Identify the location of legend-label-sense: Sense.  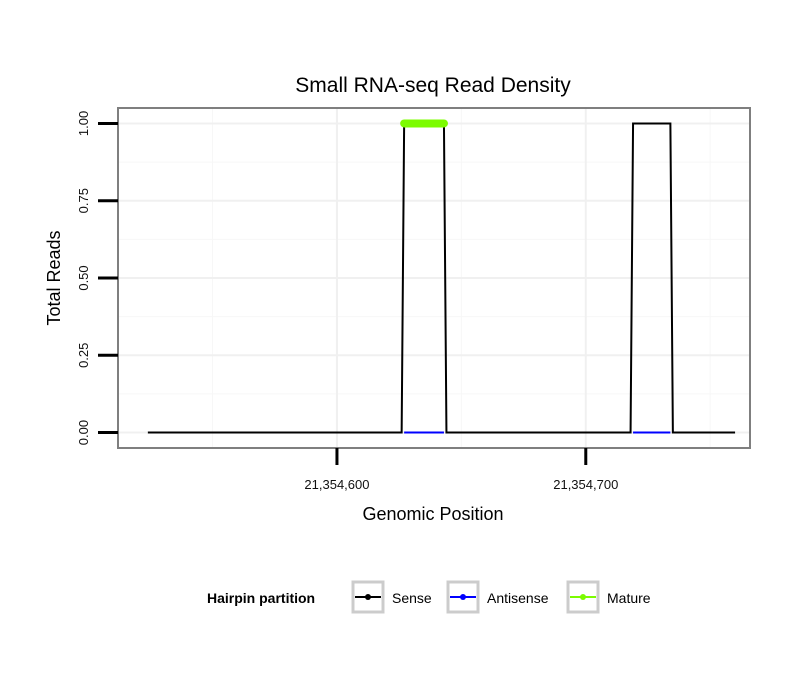
(412, 598).